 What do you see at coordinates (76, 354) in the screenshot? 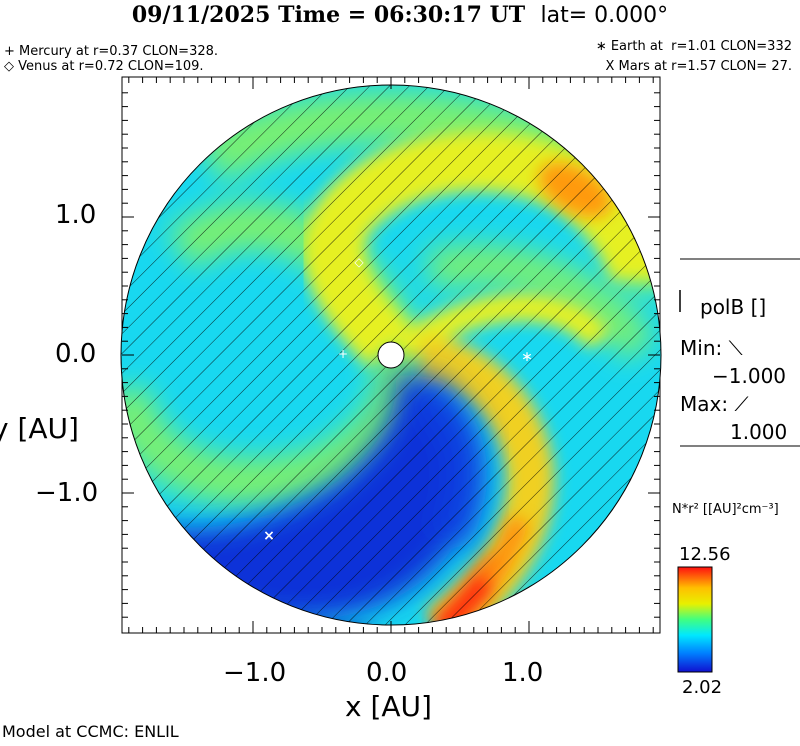
I see `y-tick-label: 0.0` at bounding box center [76, 354].